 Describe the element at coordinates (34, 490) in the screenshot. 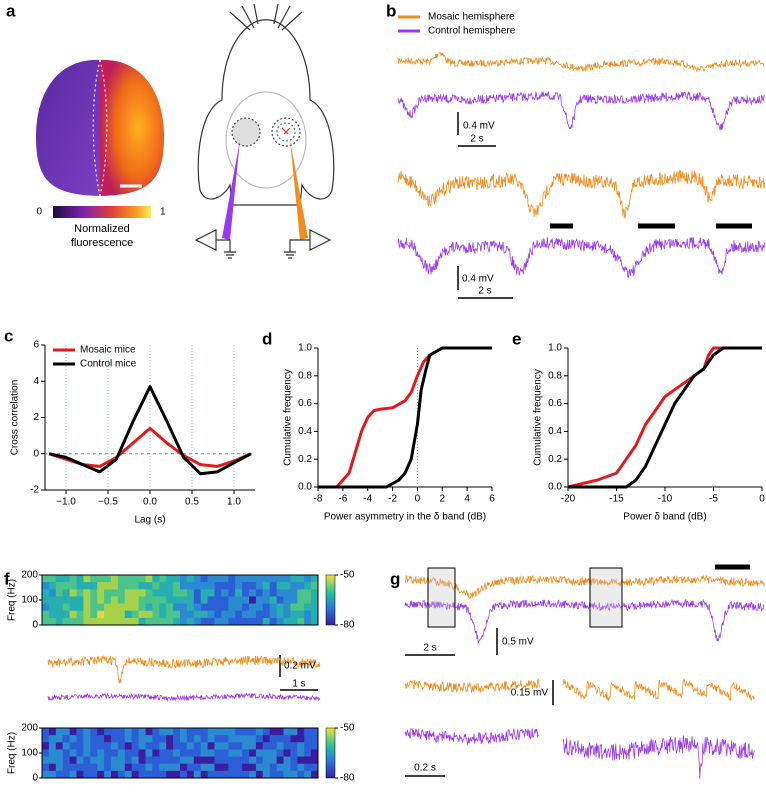

I see `y-tick-label: -2` at that location.